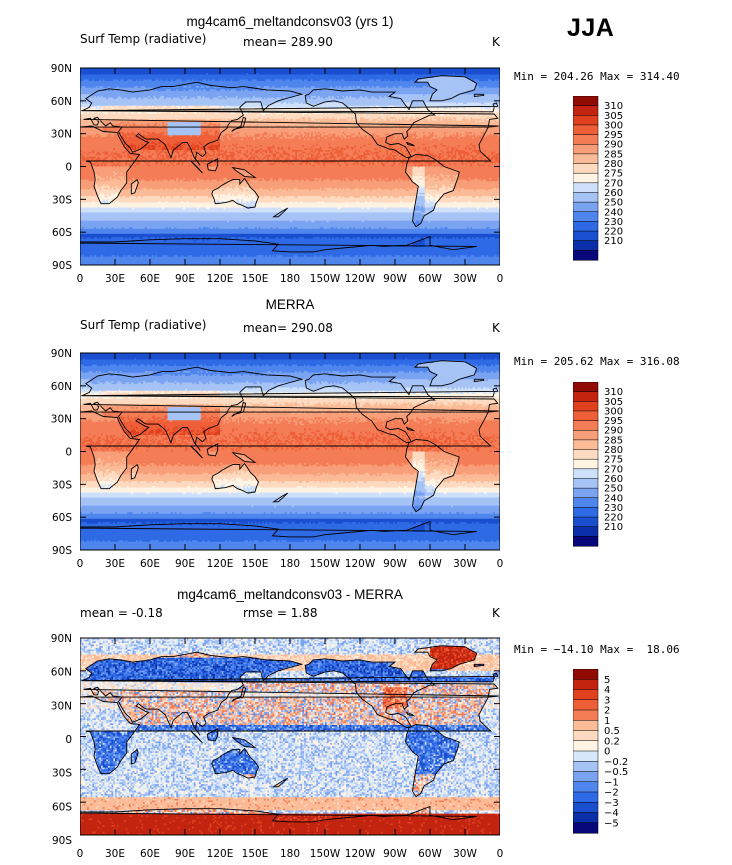 This screenshot has width=732, height=865. Describe the element at coordinates (143, 39) in the screenshot. I see `panel1-variable: Surf Temp (radiative)` at that location.